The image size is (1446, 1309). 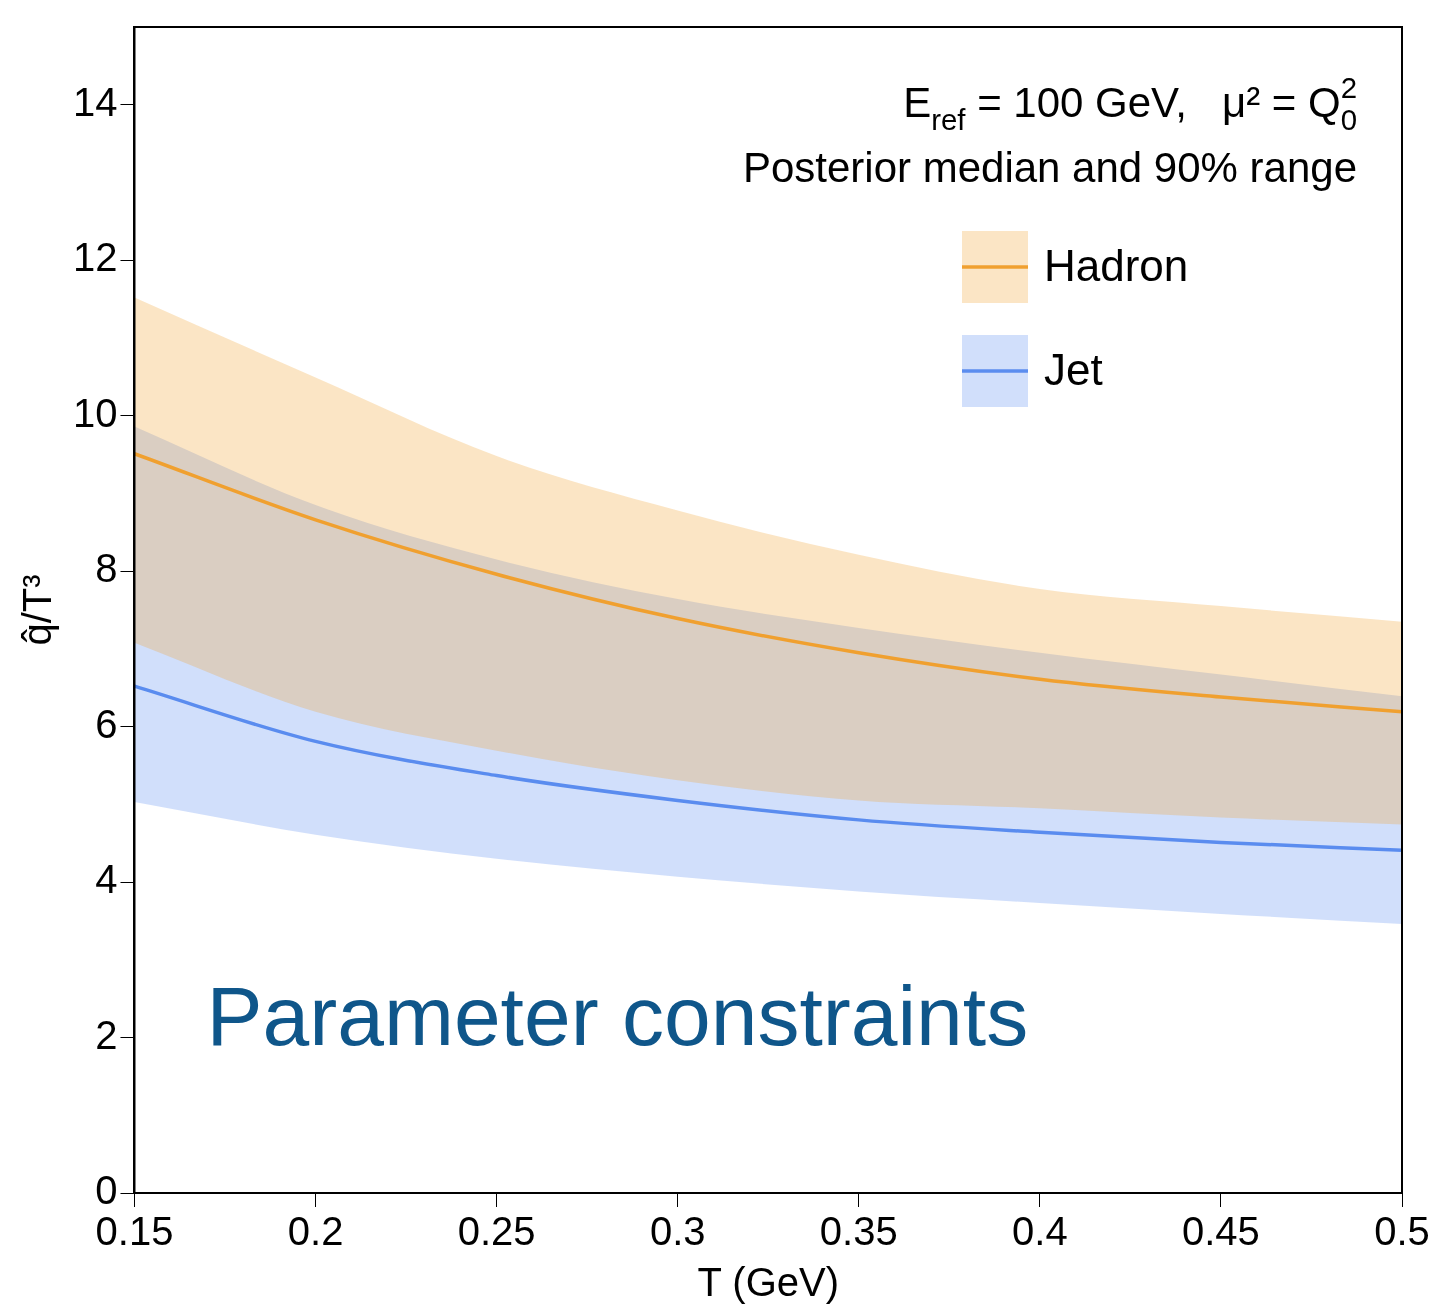 What do you see at coordinates (106, 568) in the screenshot?
I see `y-tick-label: 8` at bounding box center [106, 568].